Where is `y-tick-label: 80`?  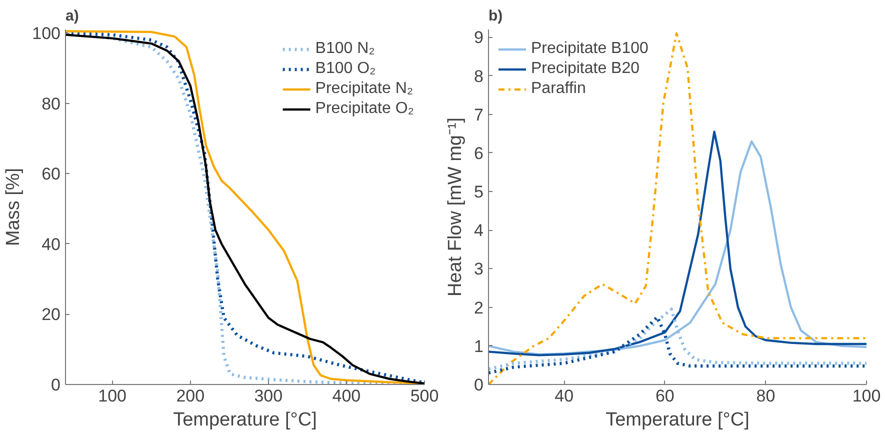 y-tick-label: 80 is located at coordinates (51, 104).